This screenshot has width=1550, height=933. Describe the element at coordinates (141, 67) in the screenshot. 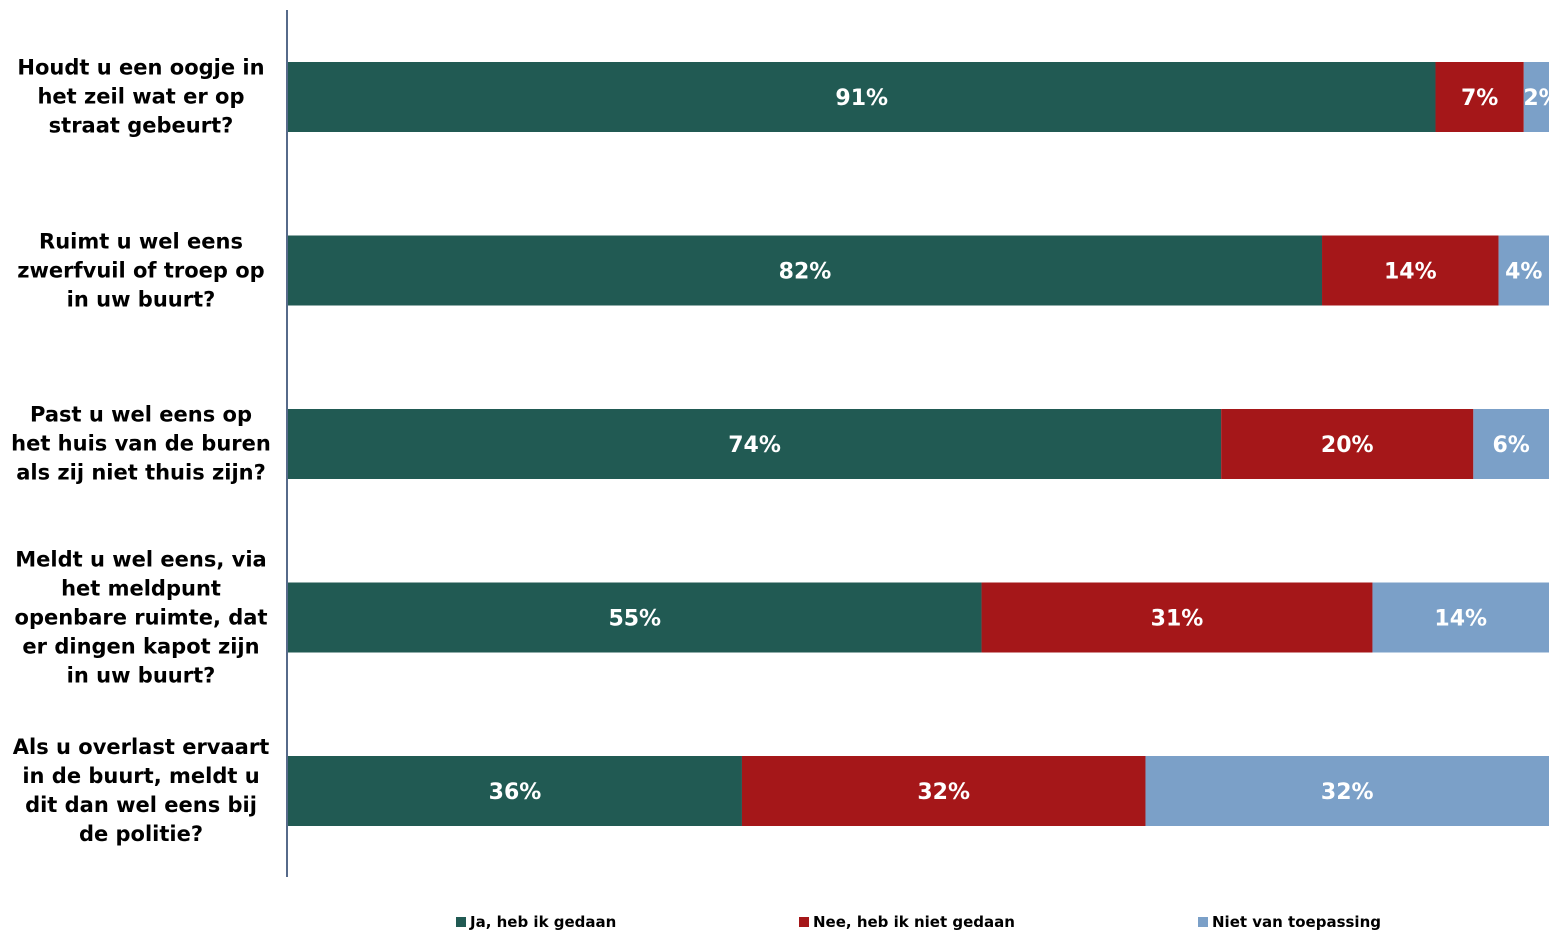

I see `category-label-line: Houdt u een oogje in` at that location.